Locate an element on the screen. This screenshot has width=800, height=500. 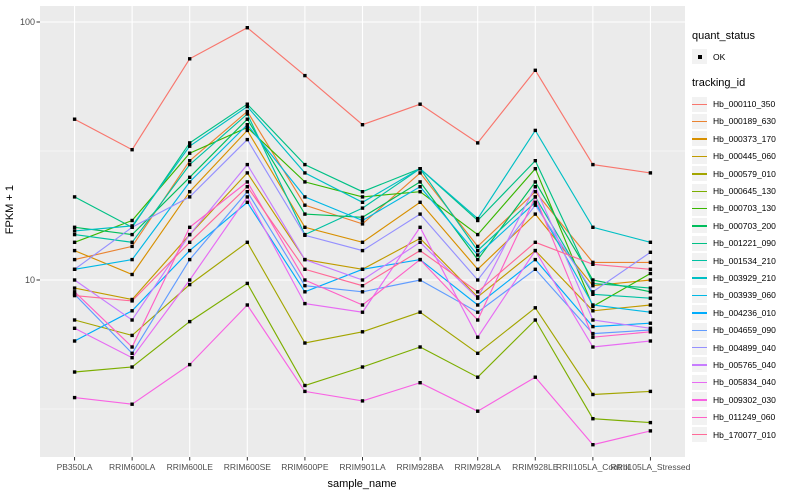
legend-entry-Hb_011249_060: Hb_011249_060 is located at coordinates (745, 416).